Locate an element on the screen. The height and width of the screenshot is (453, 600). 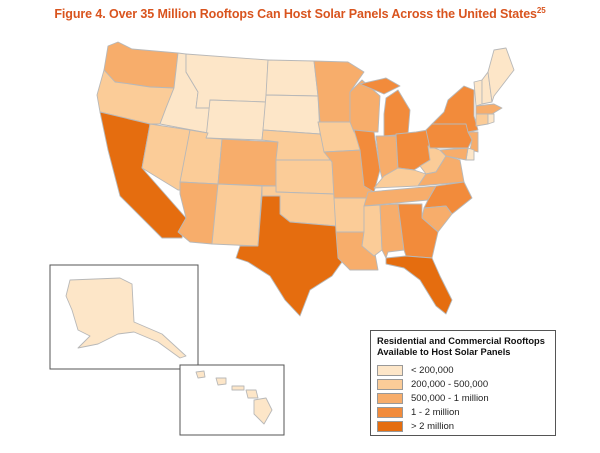
state-rhode-island is located at coordinates (491, 119).